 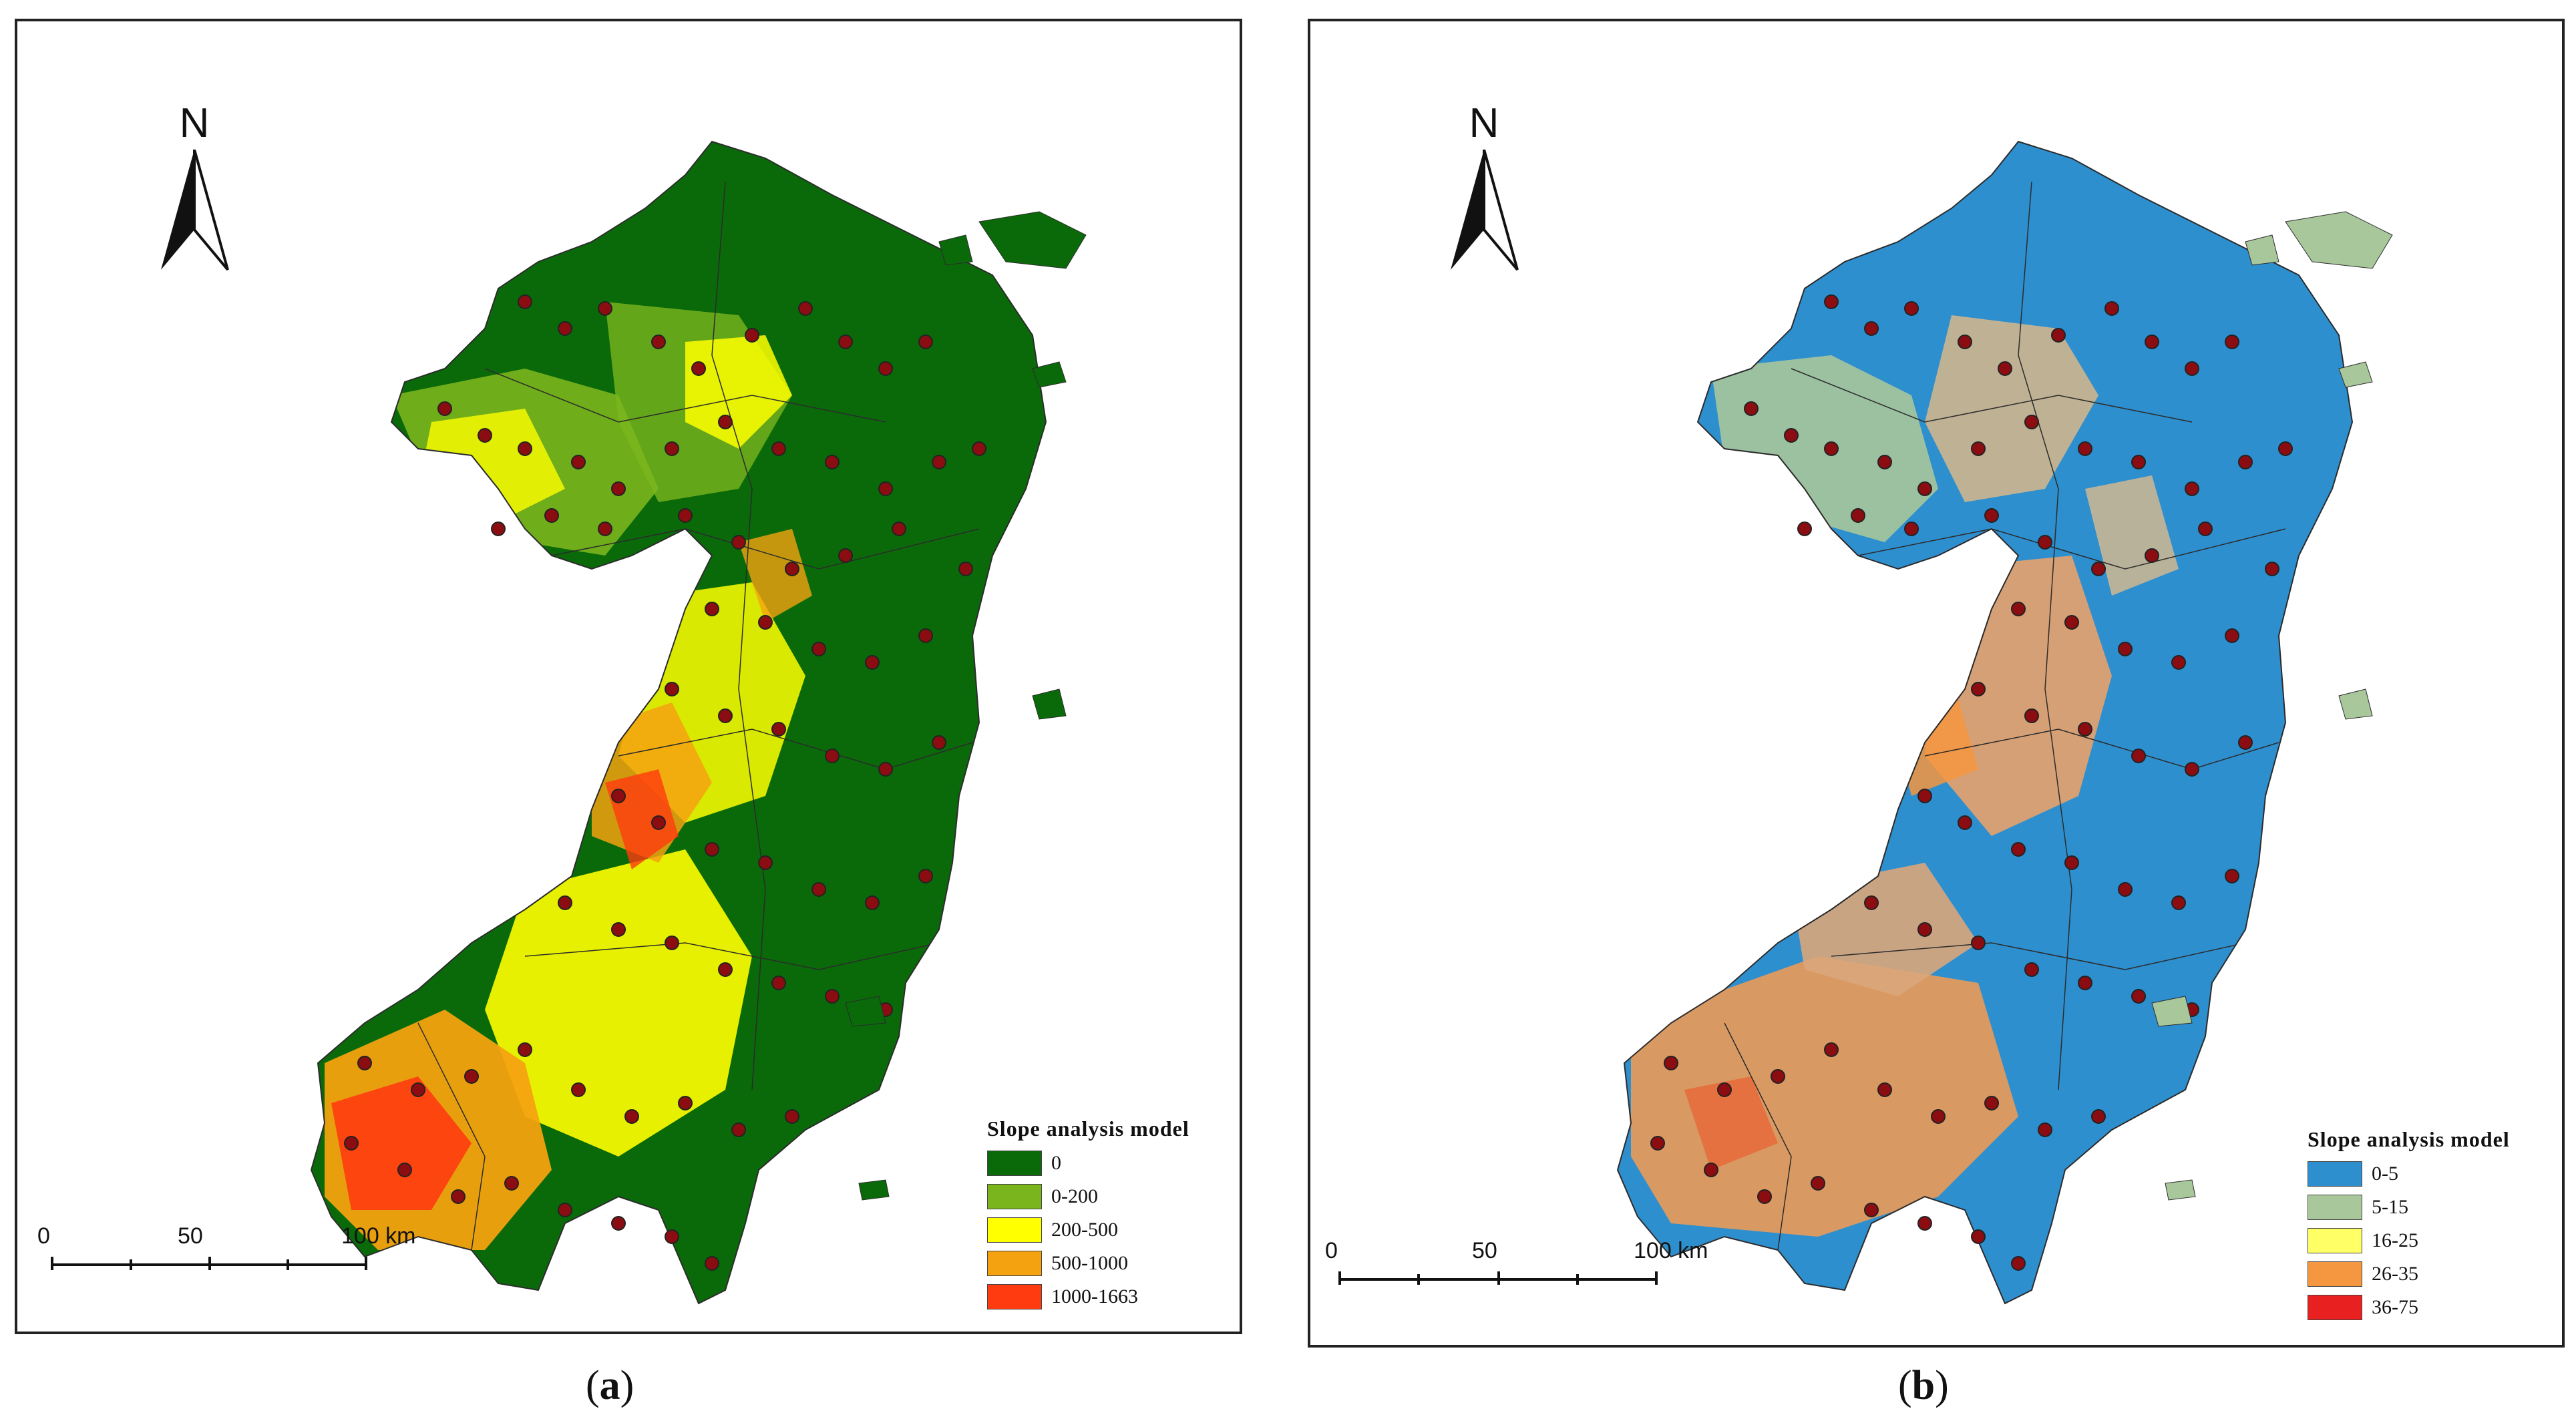 I want to click on legend-label: 16-25, so click(x=2395, y=1240).